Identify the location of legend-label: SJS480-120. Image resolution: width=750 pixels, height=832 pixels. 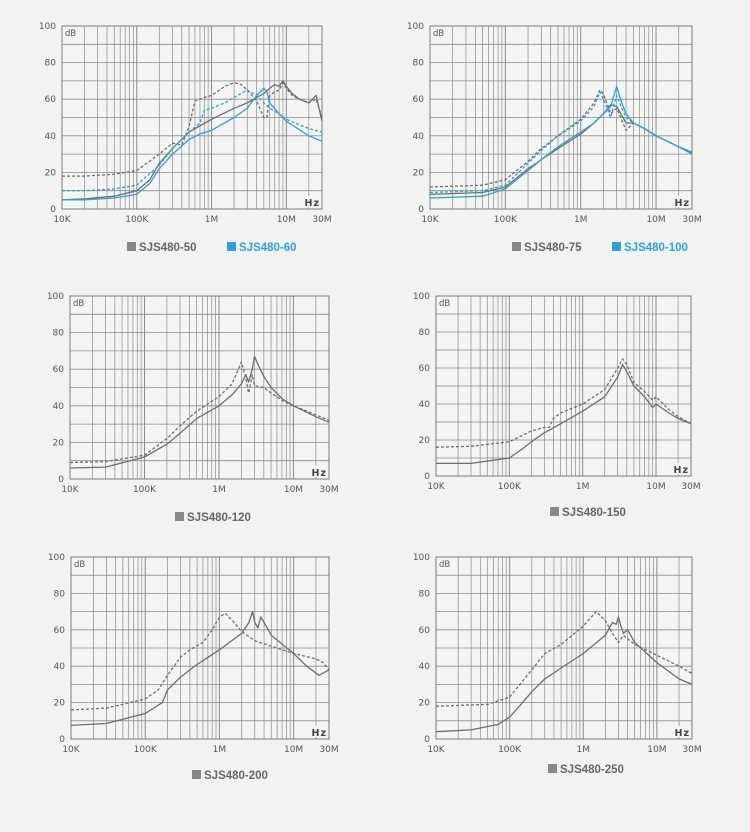
(219, 518).